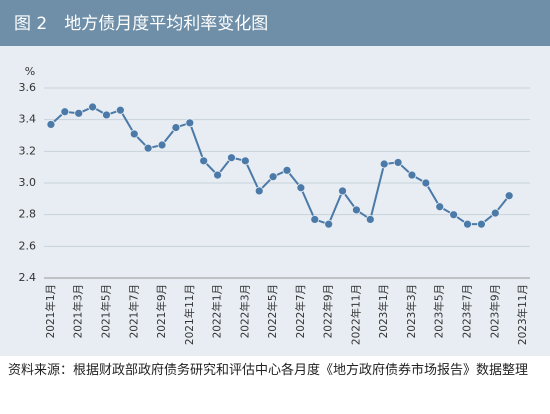 This screenshot has height=414, width=550. What do you see at coordinates (28, 182) in the screenshot?
I see `y-tick-label: 3.0` at bounding box center [28, 182].